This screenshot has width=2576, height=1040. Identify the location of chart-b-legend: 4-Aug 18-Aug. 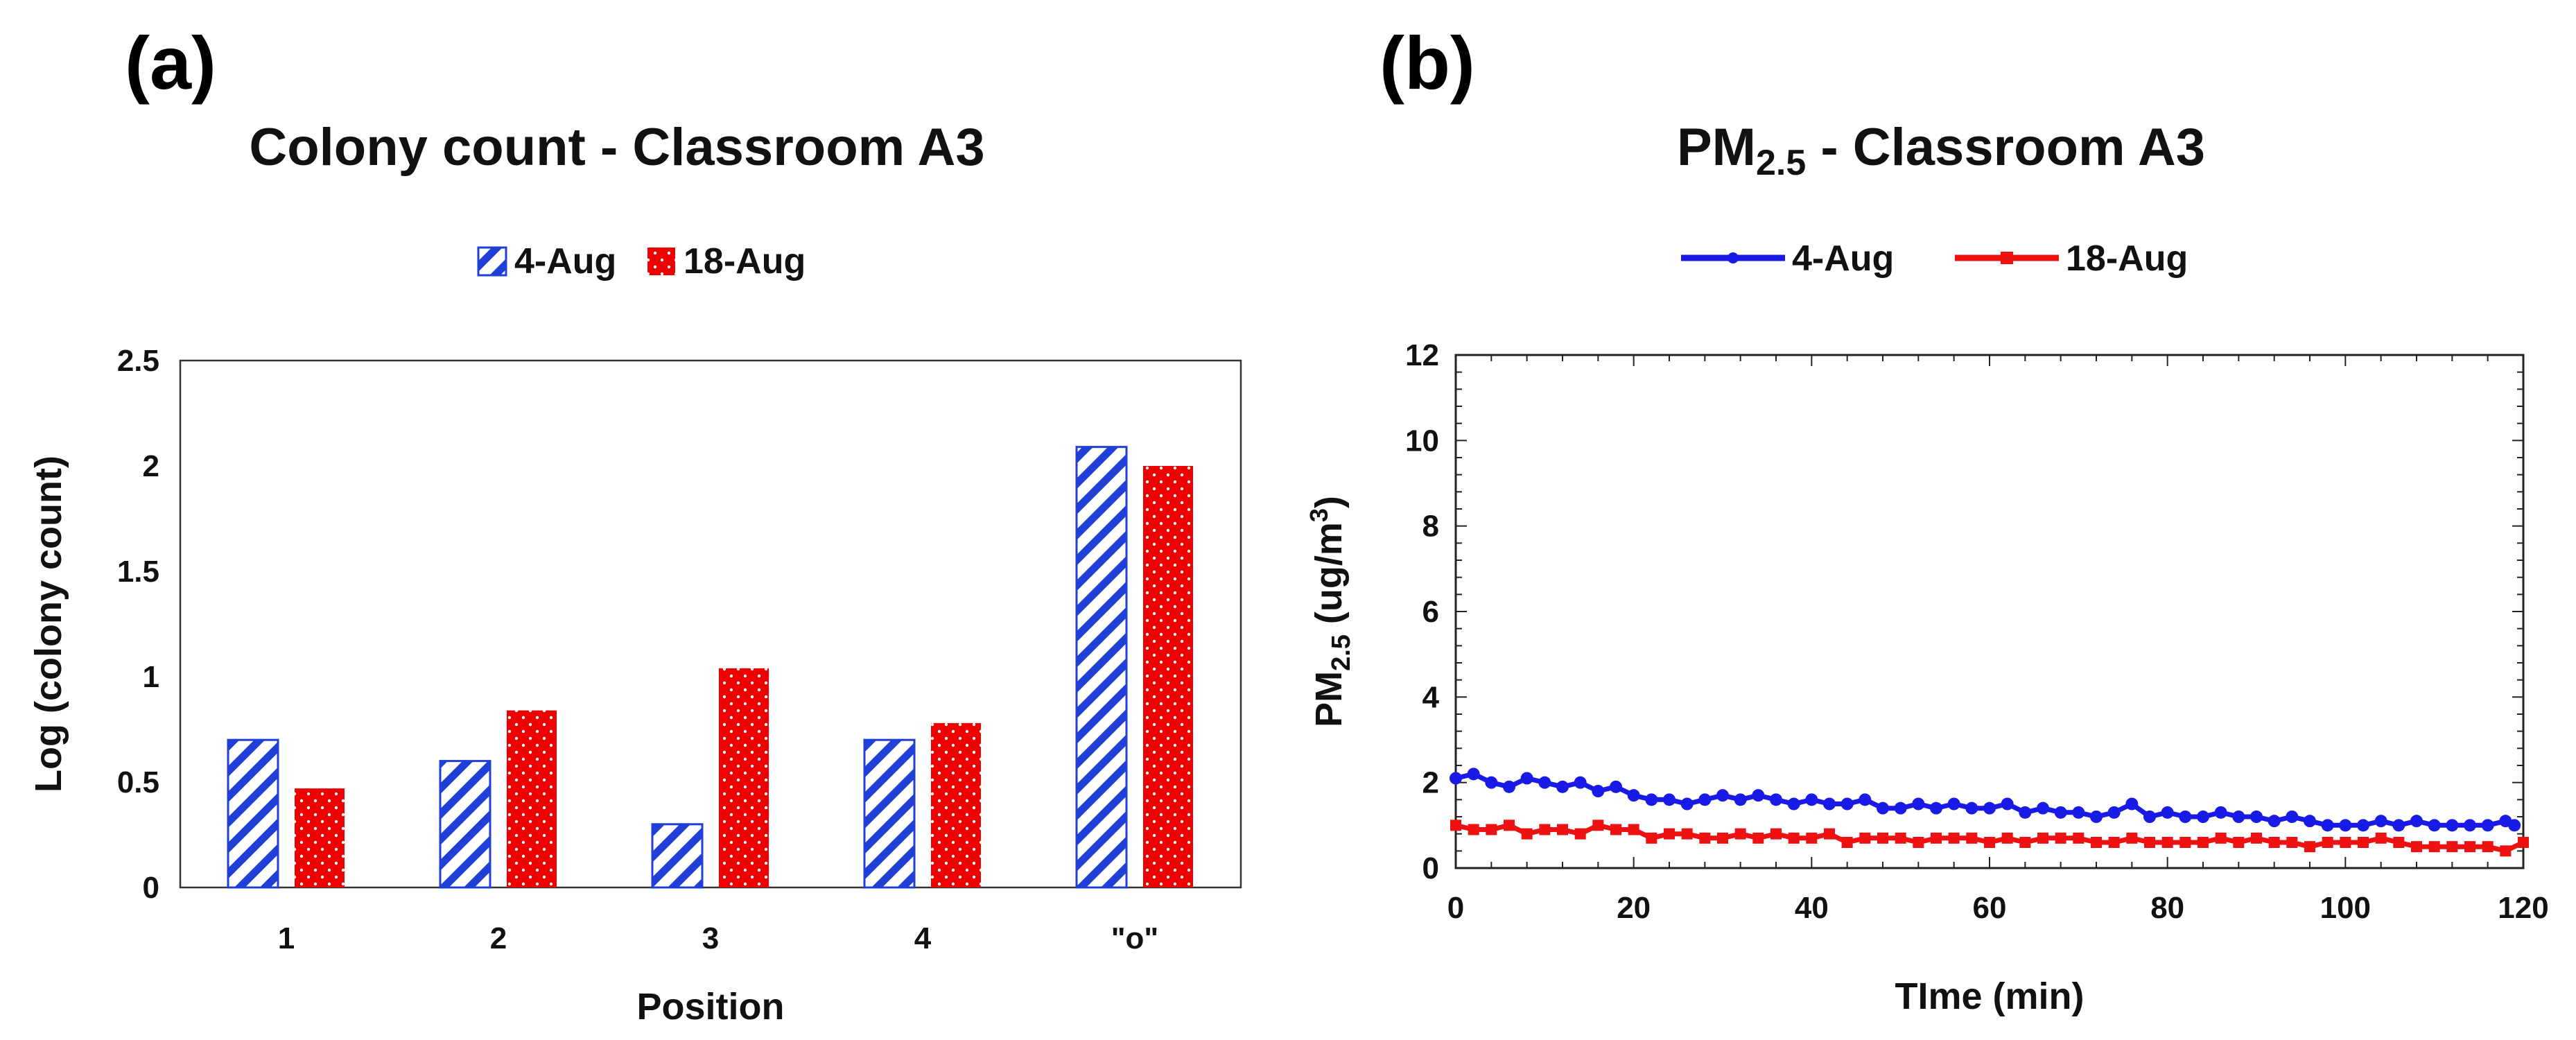
(1934, 259).